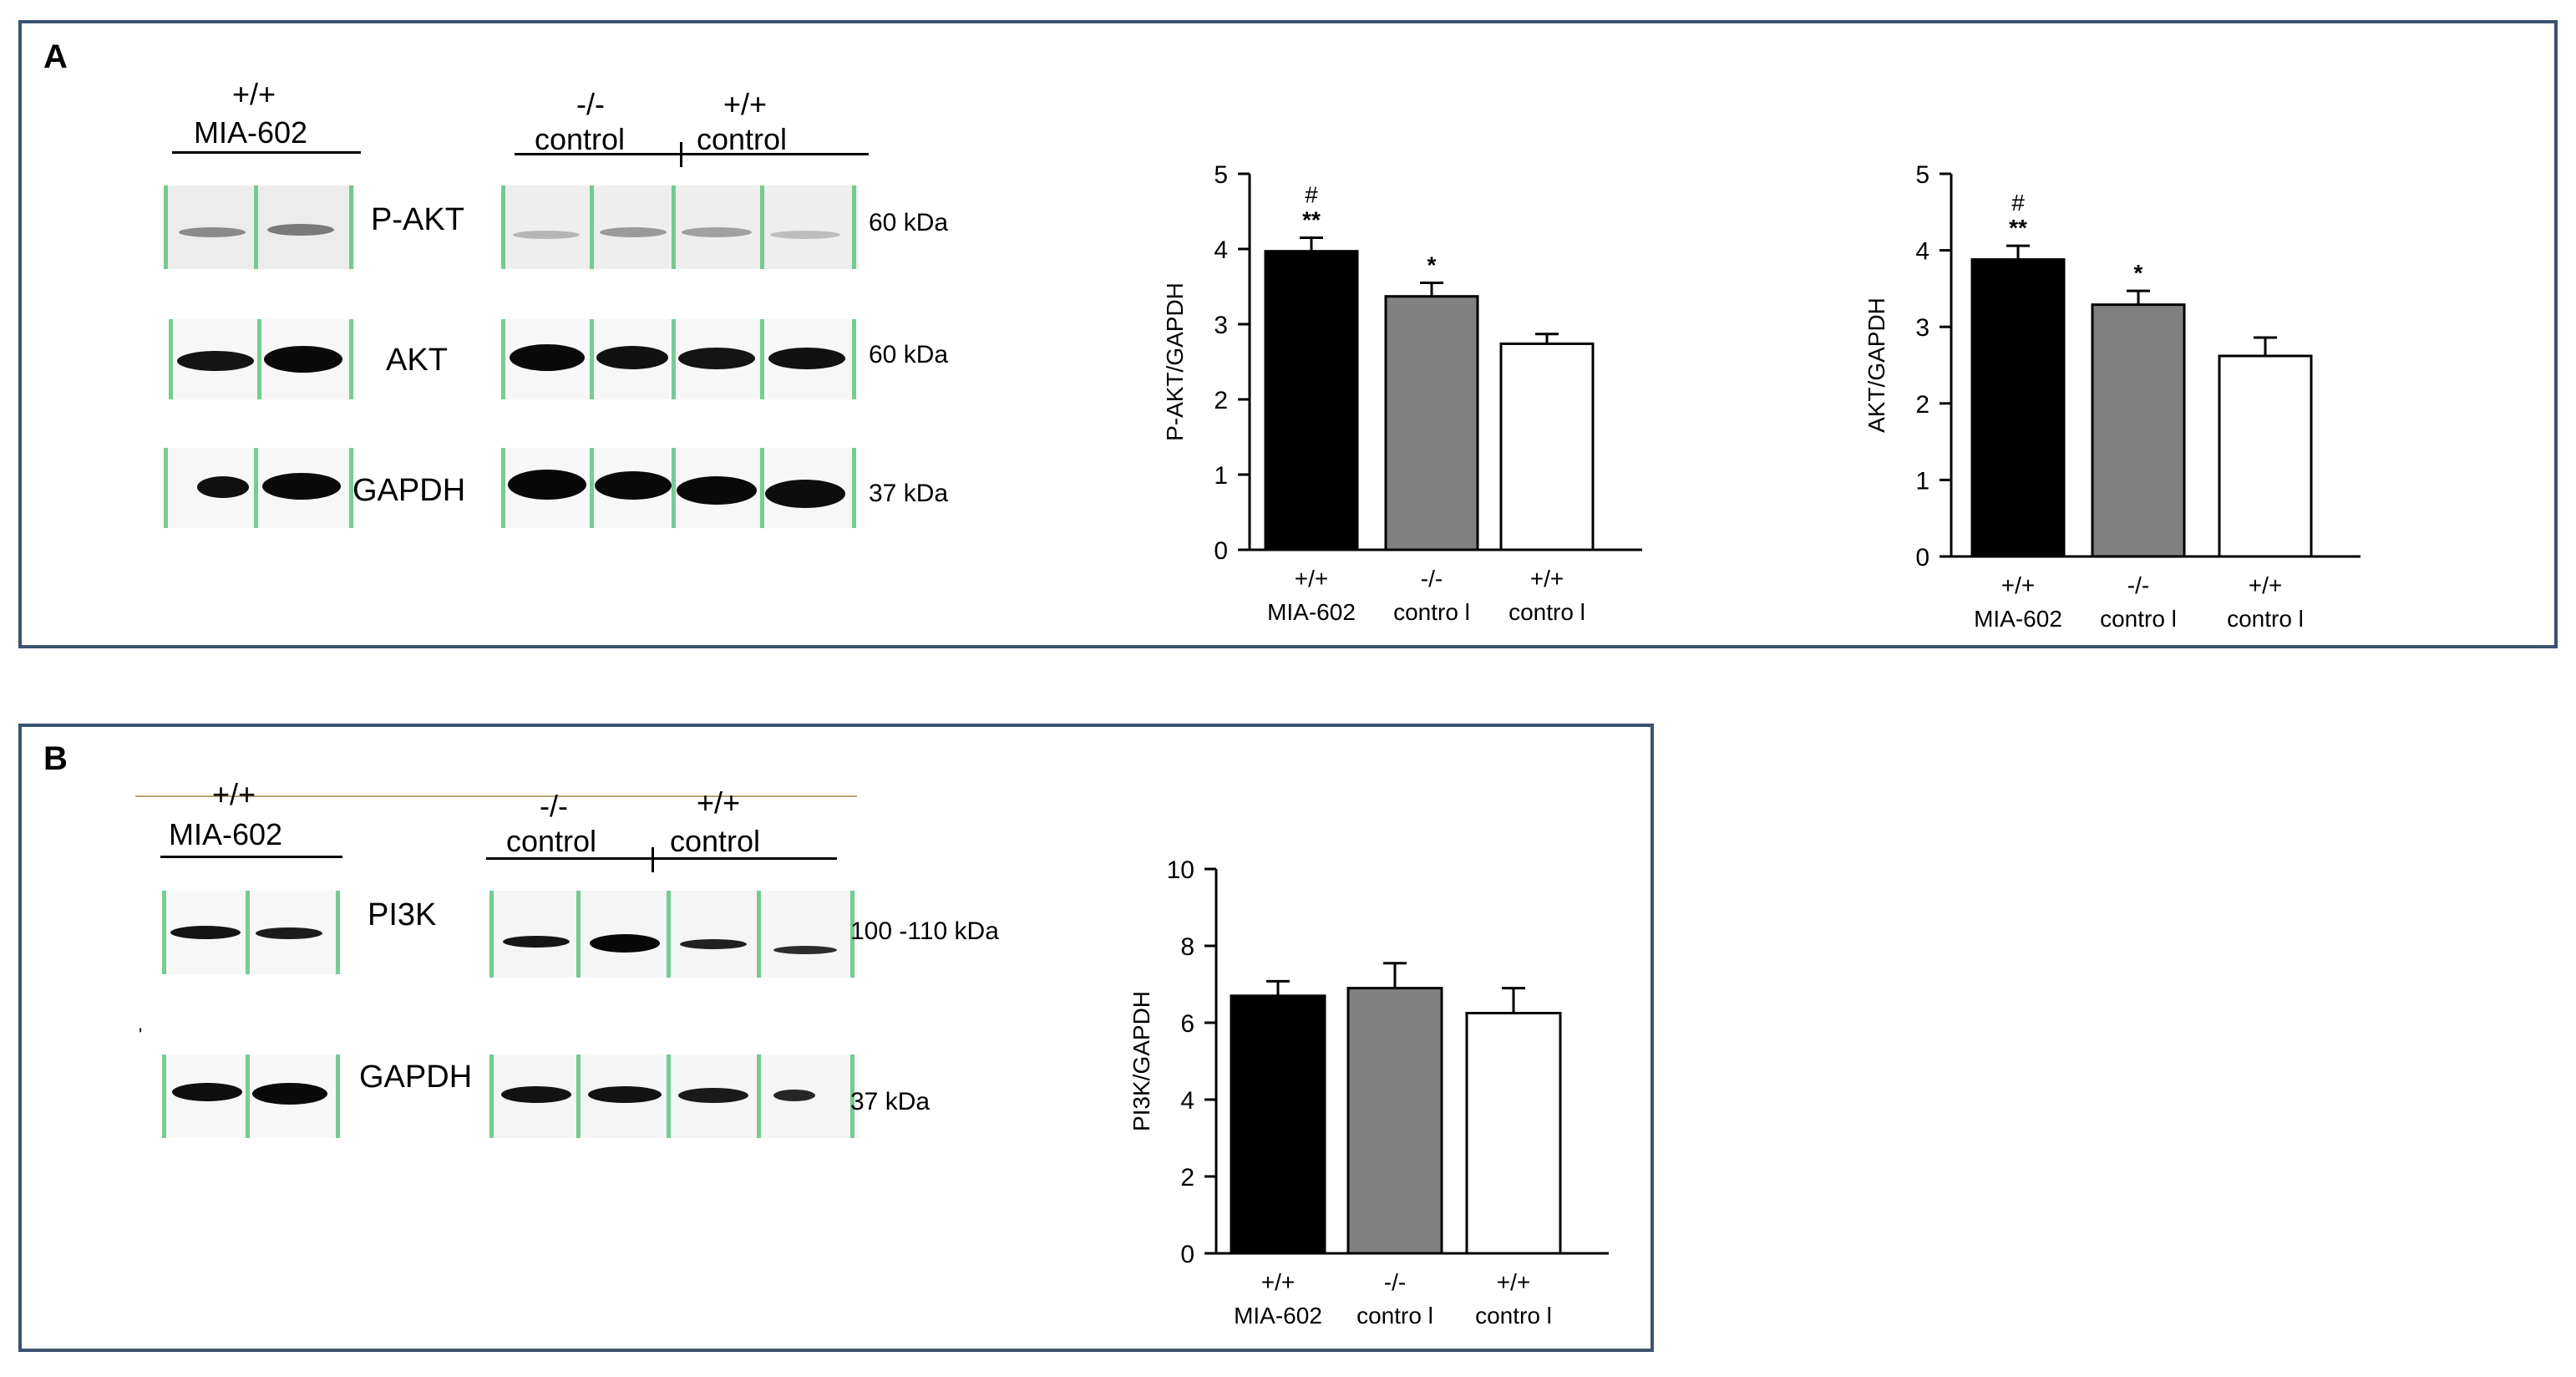 This screenshot has height=1377, width=2576. Describe the element at coordinates (1180, 870) in the screenshot. I see `y-tick-label: 10` at that location.